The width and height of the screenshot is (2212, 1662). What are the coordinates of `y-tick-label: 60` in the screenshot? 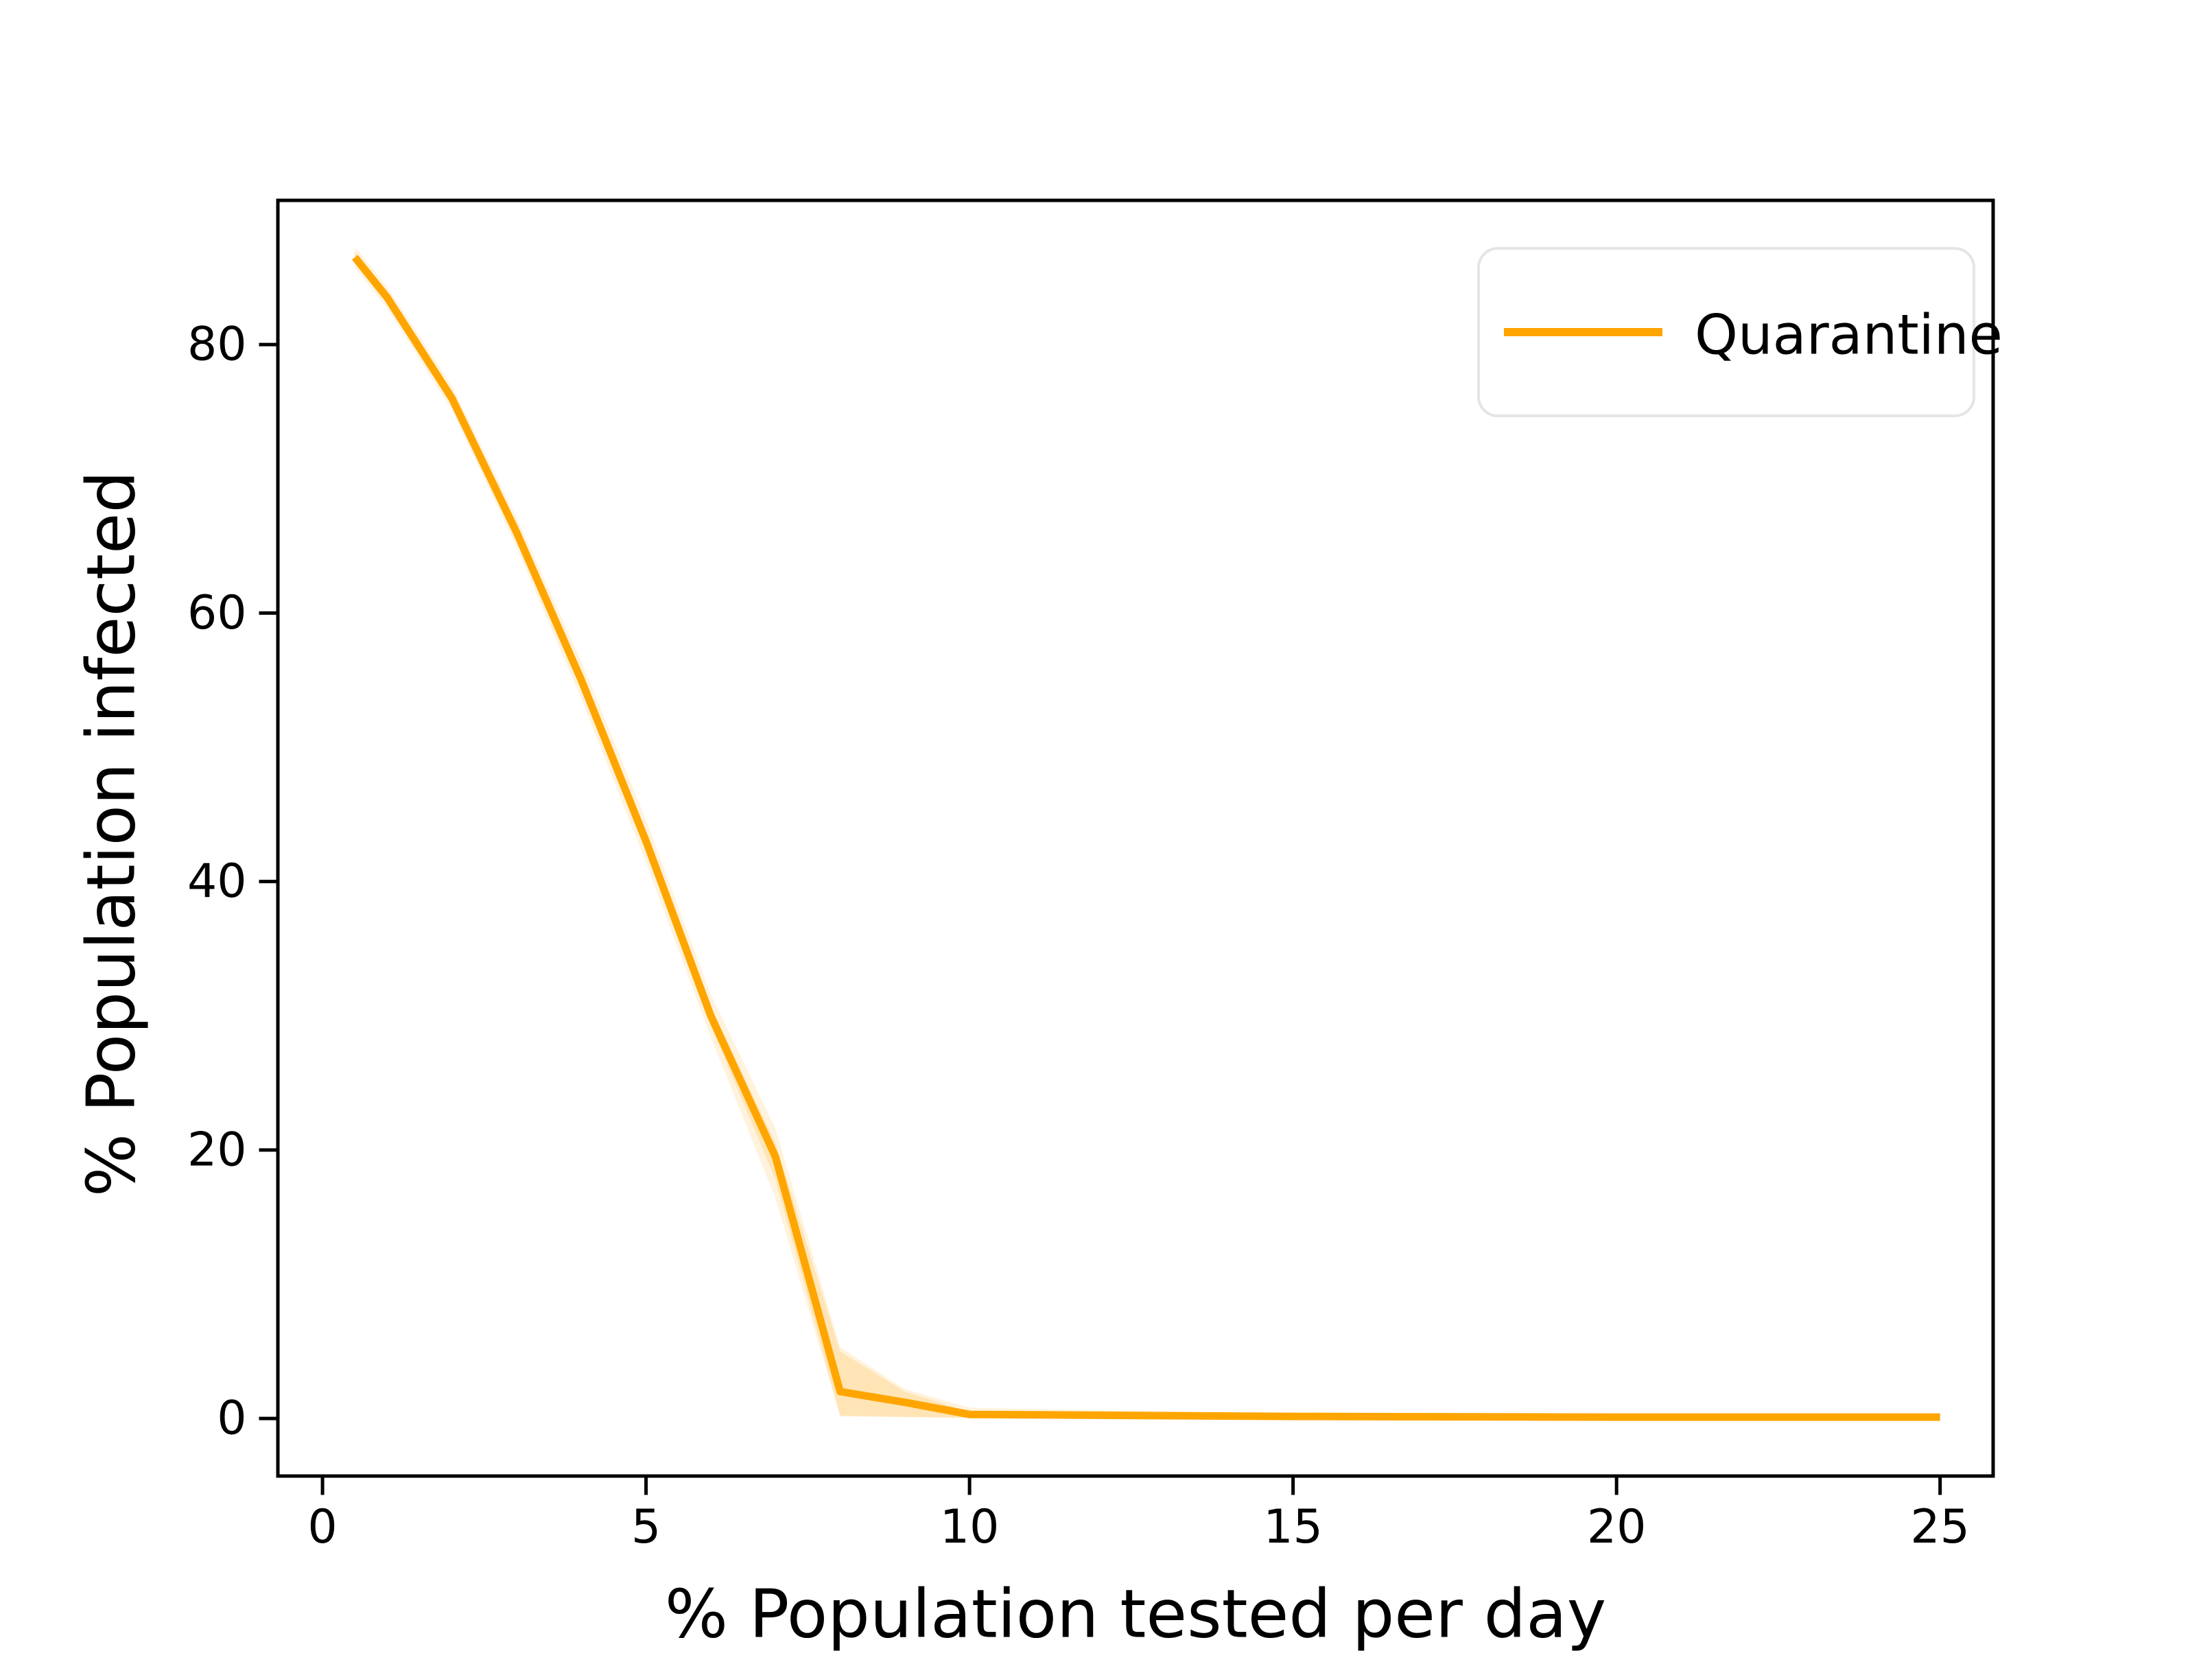 It's located at (217, 613).